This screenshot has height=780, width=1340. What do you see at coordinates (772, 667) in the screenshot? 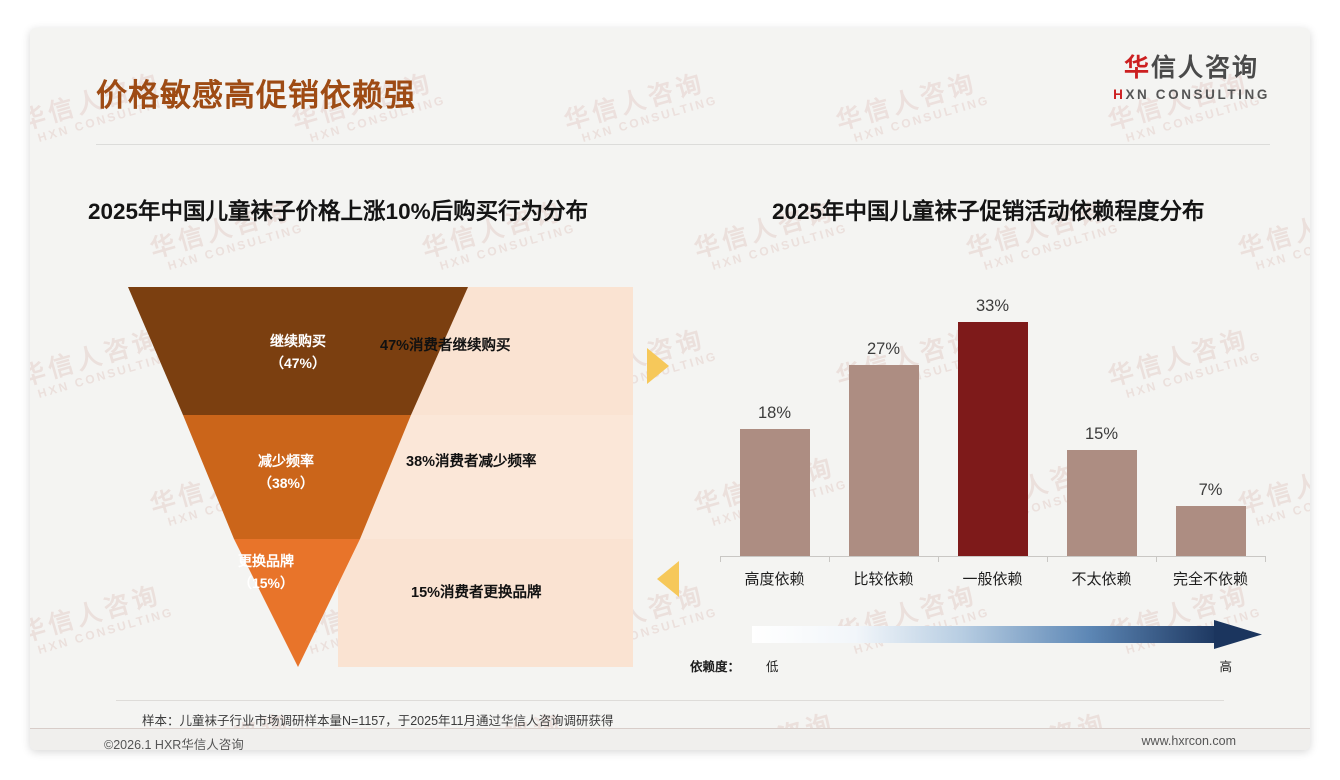
I see `scale-low-label: 低` at bounding box center [772, 667].